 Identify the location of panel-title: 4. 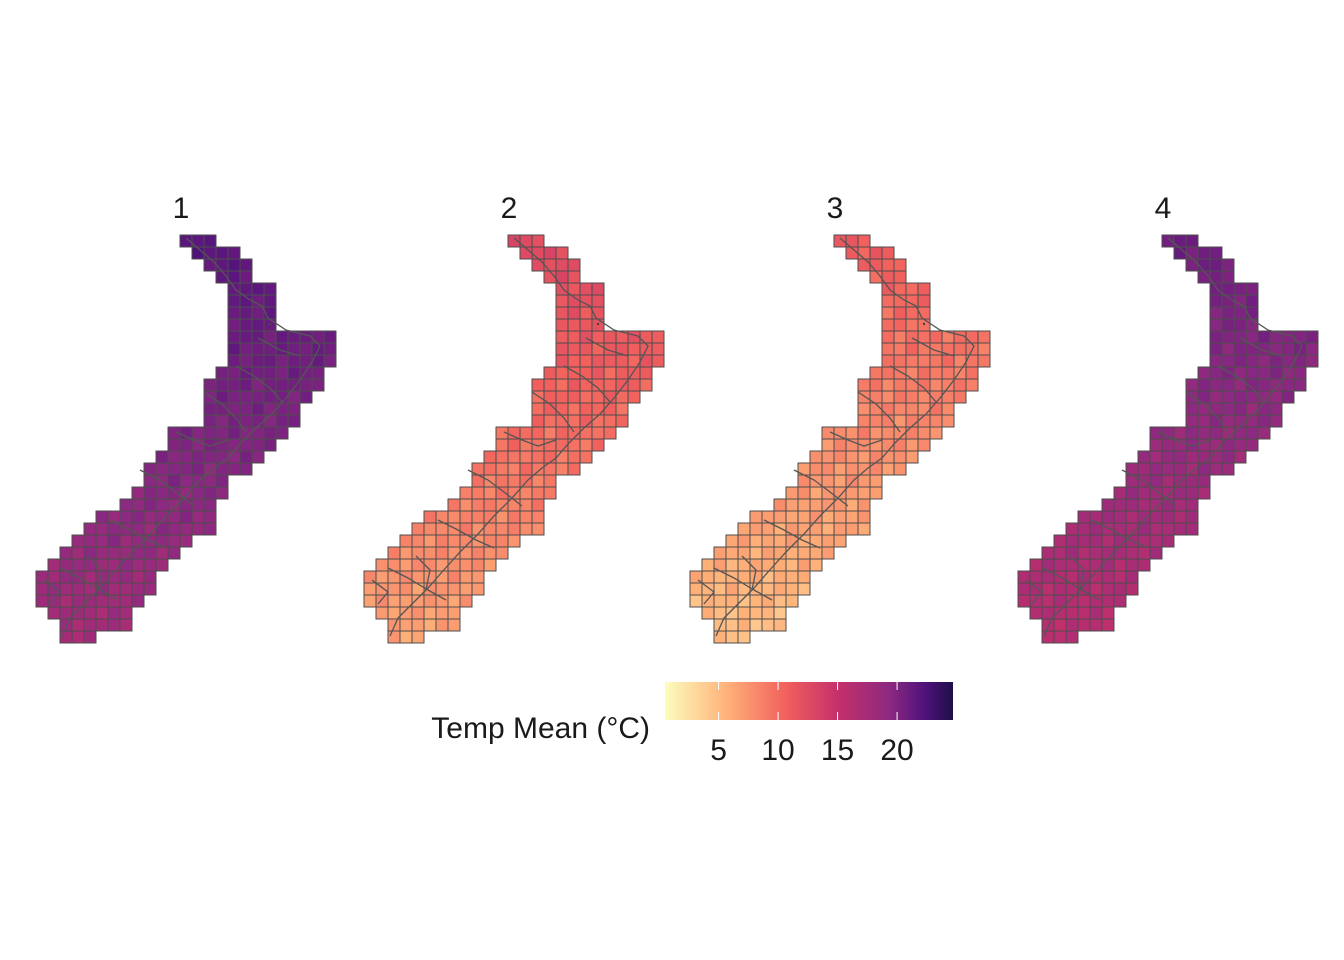
(1163, 208).